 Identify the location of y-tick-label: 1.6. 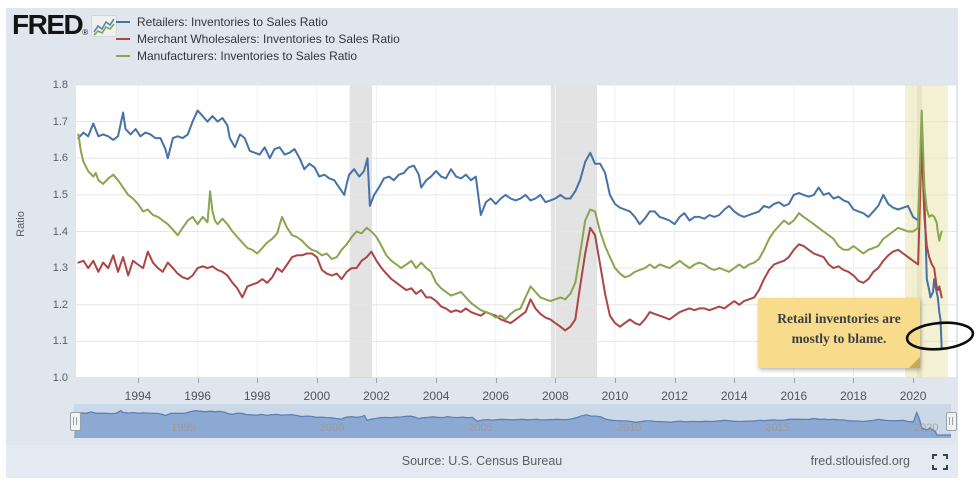
(60, 158).